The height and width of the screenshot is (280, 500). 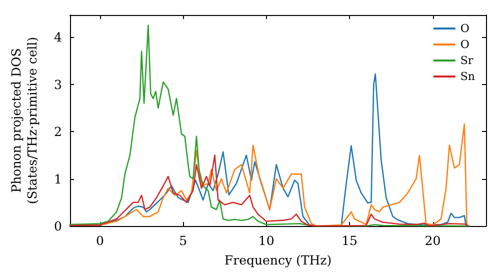 I want to click on y-tick-label: 1, so click(x=58, y=178).